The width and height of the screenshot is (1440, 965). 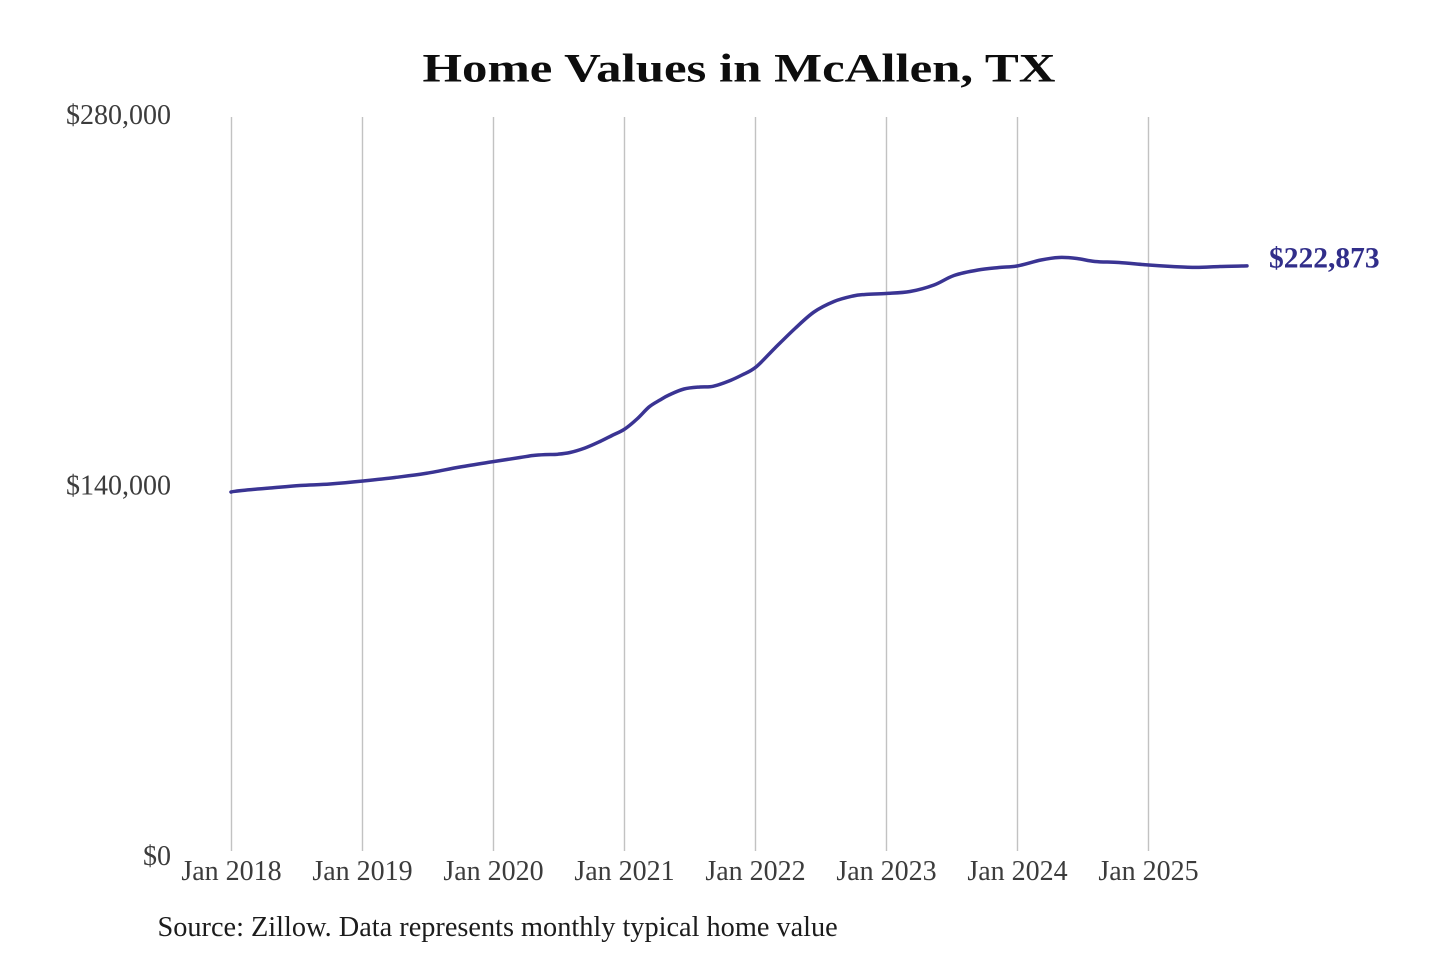 What do you see at coordinates (231, 871) in the screenshot?
I see `svg-text: Jan 2018` at bounding box center [231, 871].